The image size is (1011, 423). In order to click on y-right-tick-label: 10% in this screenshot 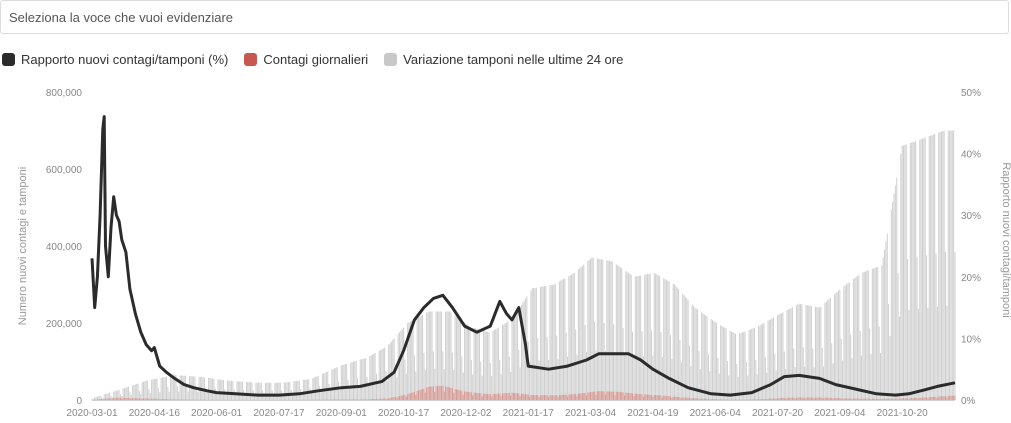, I will do `click(971, 339)`.